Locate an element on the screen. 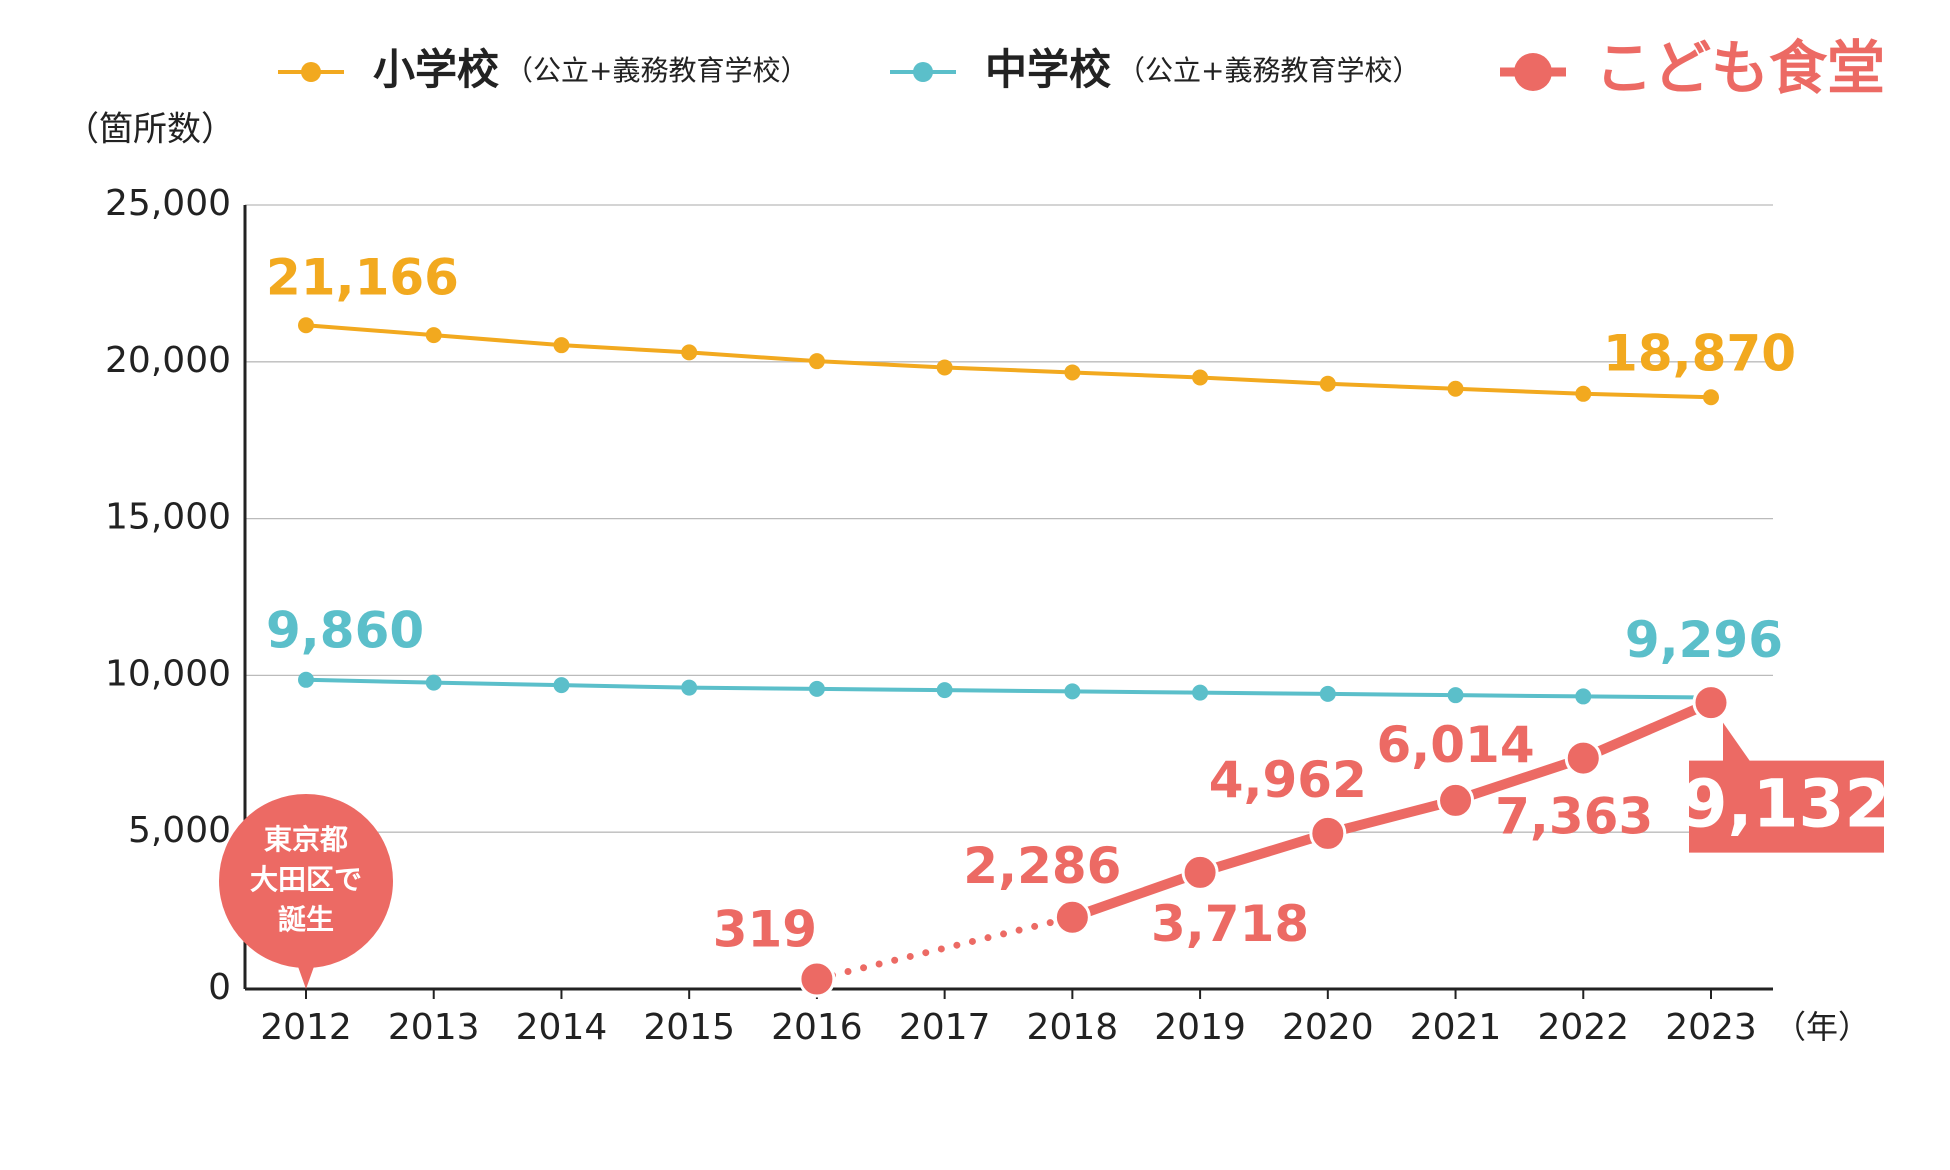 The height and width of the screenshot is (1170, 1950). x-tick-label: 2023 is located at coordinates (1711, 1027).